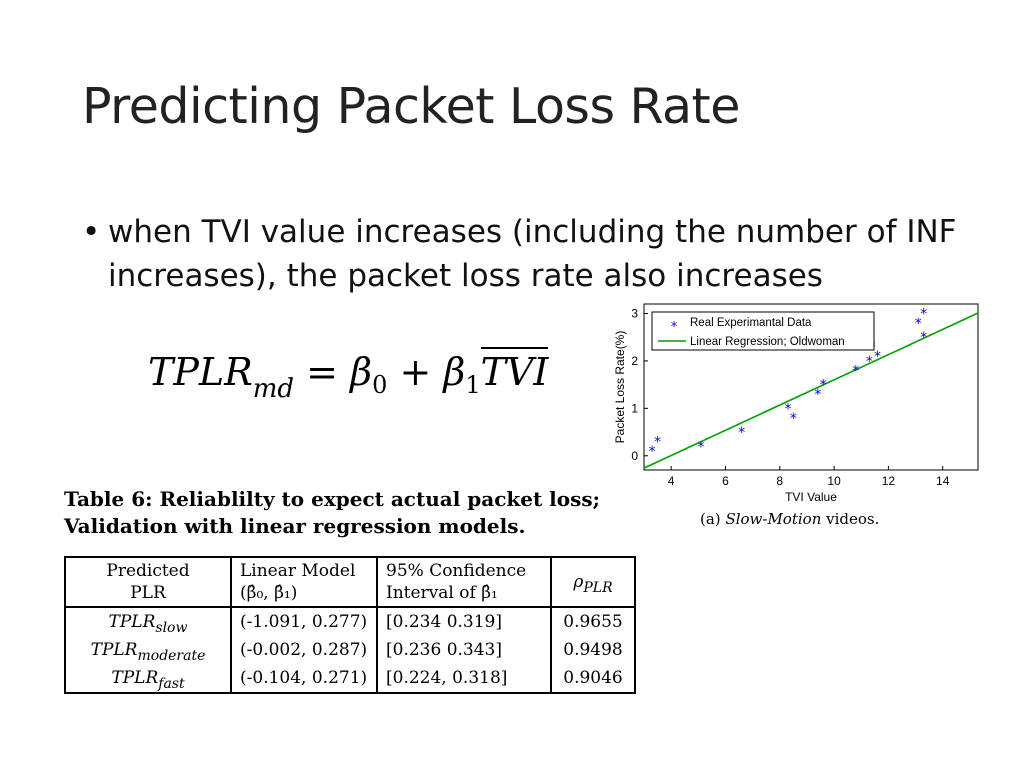 Image resolution: width=1024 pixels, height=768 pixels. Describe the element at coordinates (578, 581) in the screenshot. I see `header-rho-symbol: ρ` at that location.